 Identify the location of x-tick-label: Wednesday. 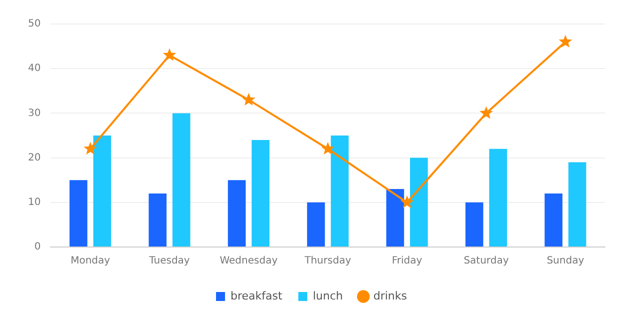
(249, 261).